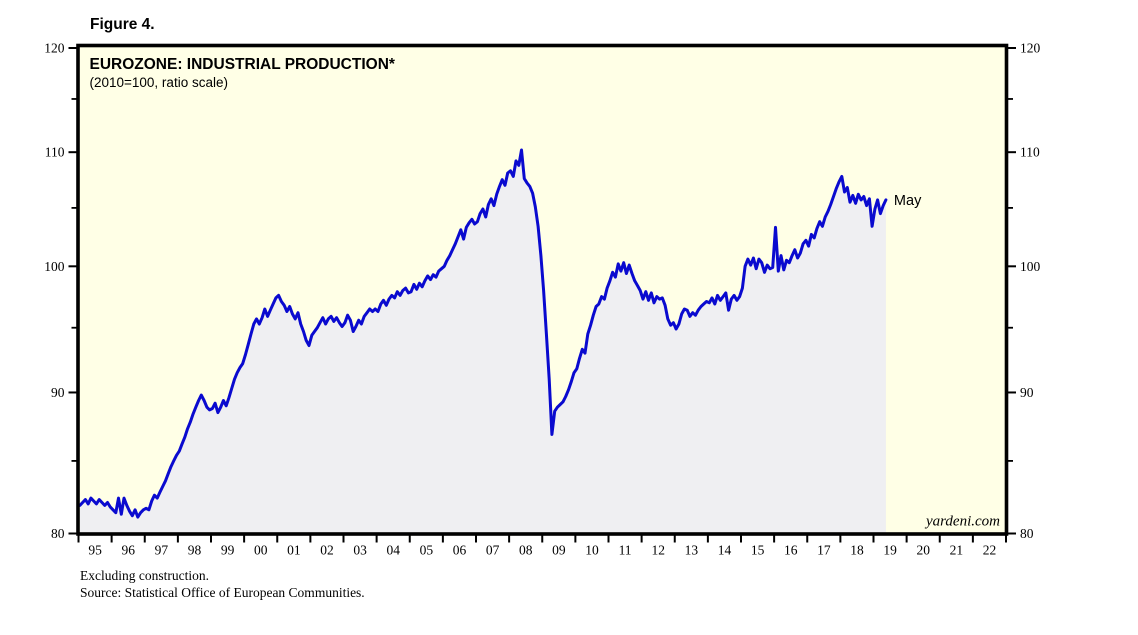  Describe the element at coordinates (159, 82) in the screenshot. I see `chart-subtitle: (2010=100, ratio scale)` at that location.